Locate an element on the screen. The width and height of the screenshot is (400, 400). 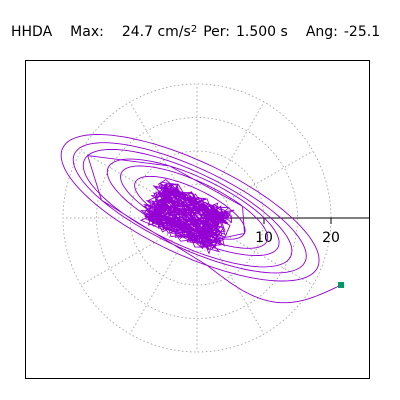
station-code: HHDA is located at coordinates (32, 32).